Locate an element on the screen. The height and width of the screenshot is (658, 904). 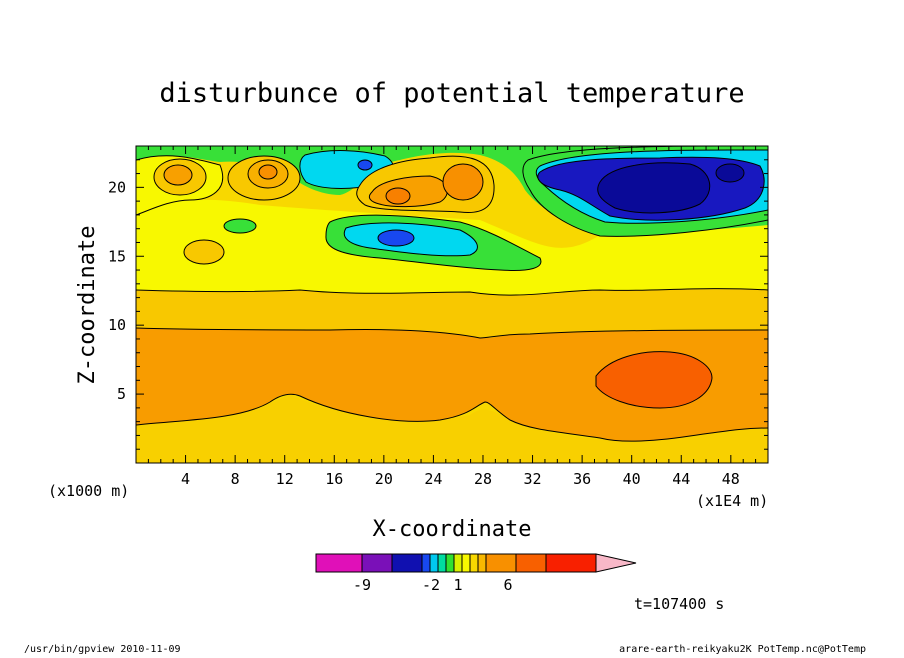
x-tick-label: 40 is located at coordinates (632, 479).